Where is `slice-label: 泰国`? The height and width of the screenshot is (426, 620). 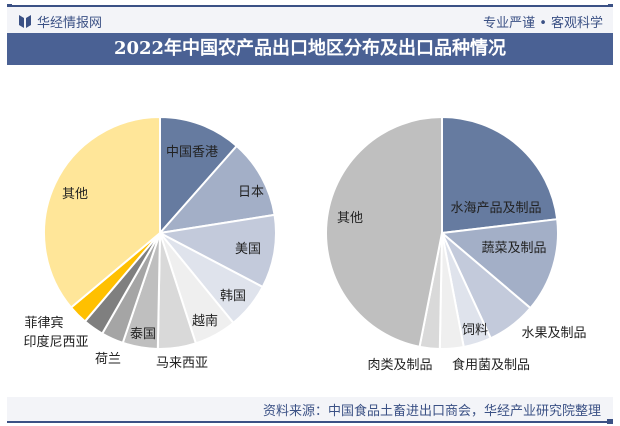 slice-label: 泰国 is located at coordinates (143, 334).